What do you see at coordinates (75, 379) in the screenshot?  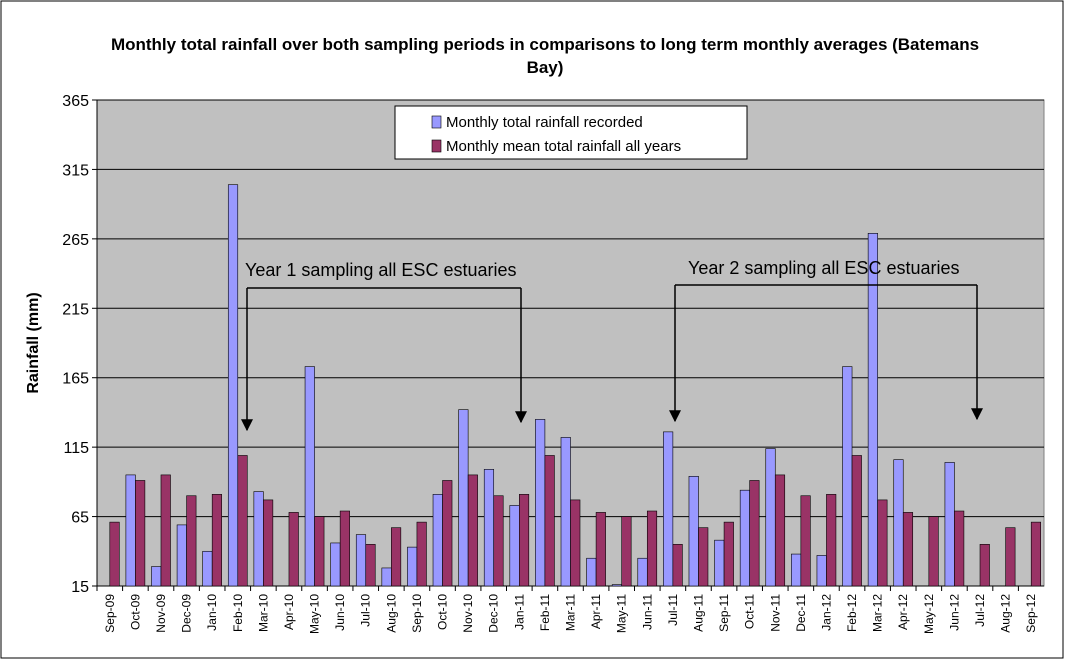 I see `y-tick-label: 165` at bounding box center [75, 379].